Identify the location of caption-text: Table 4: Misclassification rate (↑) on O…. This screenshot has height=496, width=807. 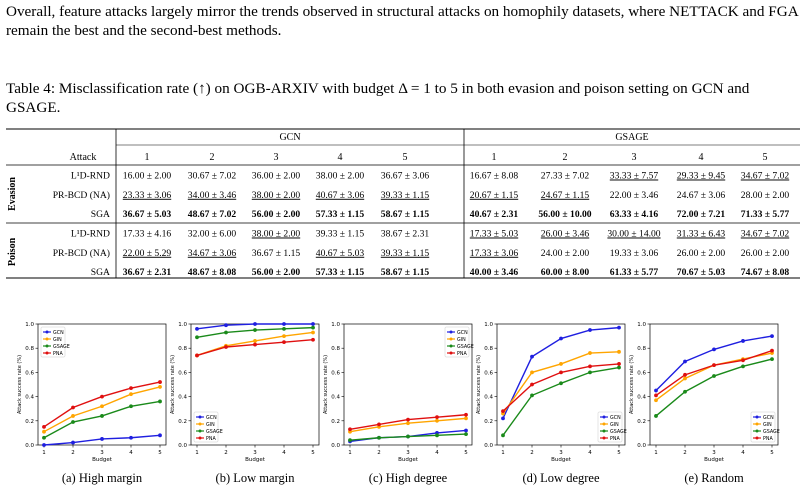
(378, 98).